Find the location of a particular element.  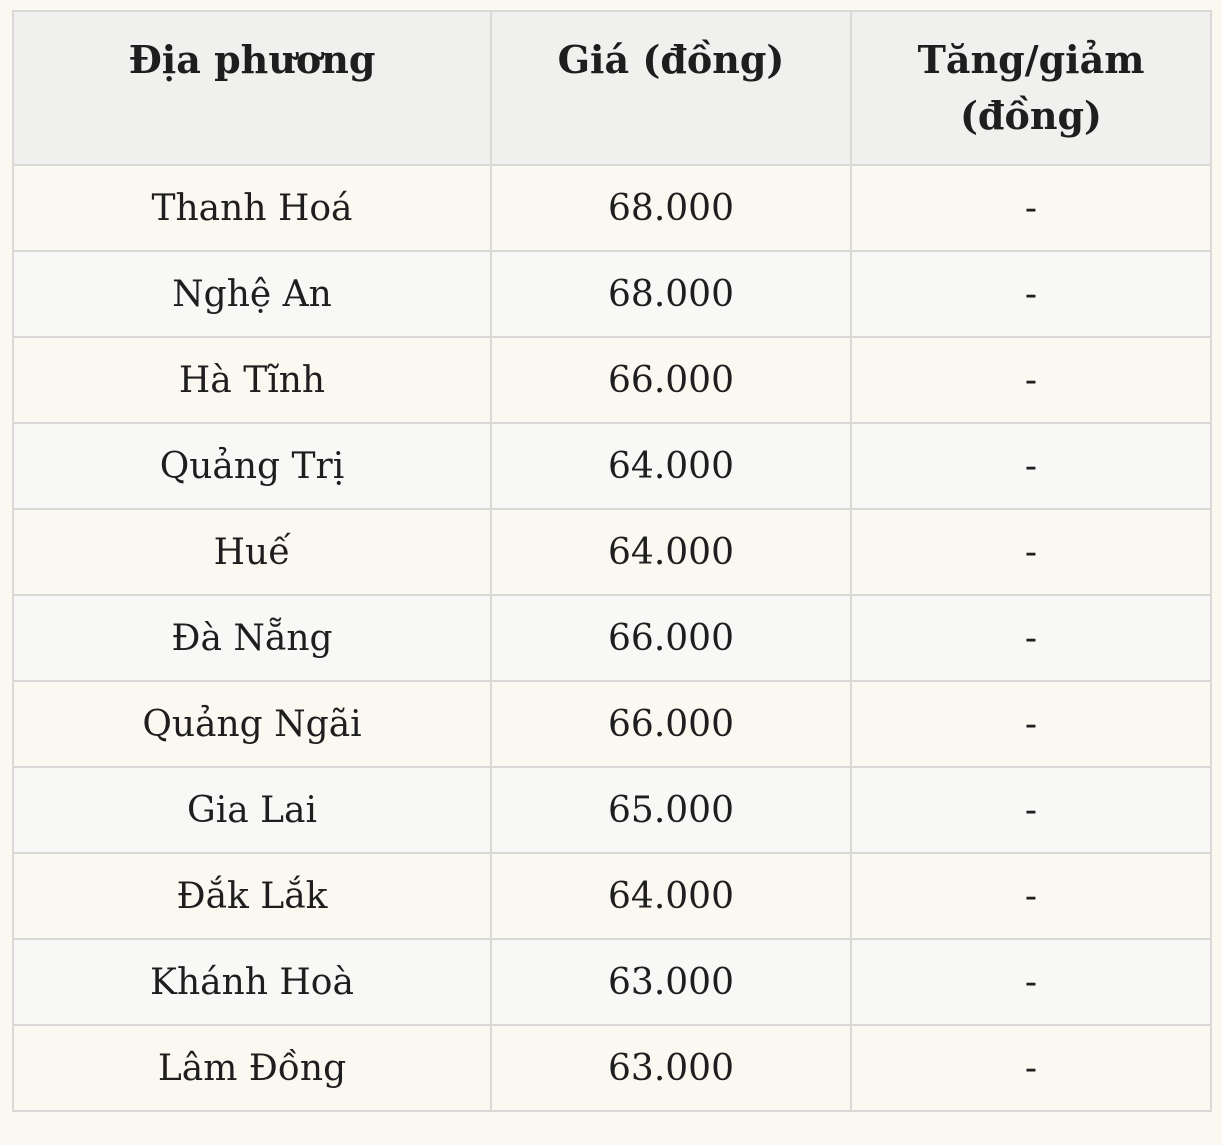

column-header-price: Giá (đồng) is located at coordinates (671, 88).